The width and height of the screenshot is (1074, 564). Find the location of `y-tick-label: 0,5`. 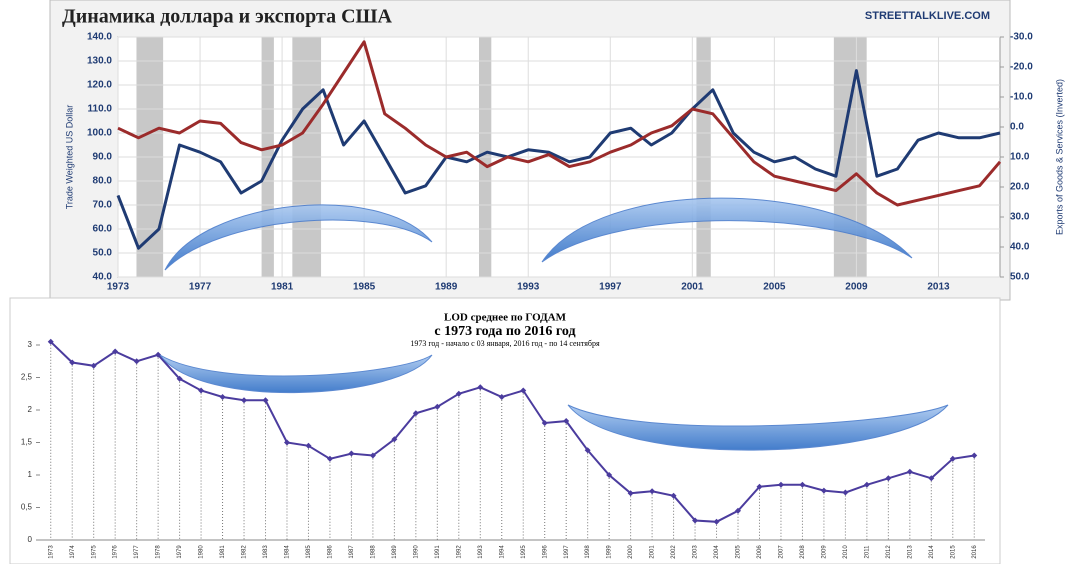

y-tick-label: 0,5 is located at coordinates (27, 507).